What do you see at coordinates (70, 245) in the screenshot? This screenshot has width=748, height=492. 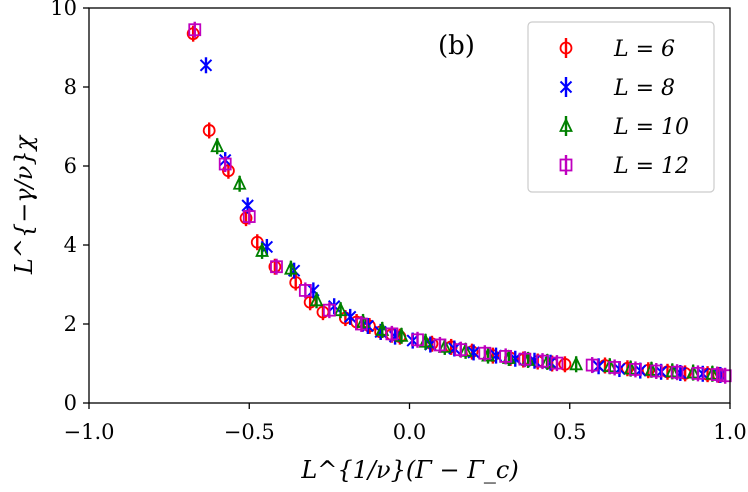 I see `y-tick-label: 4` at bounding box center [70, 245].